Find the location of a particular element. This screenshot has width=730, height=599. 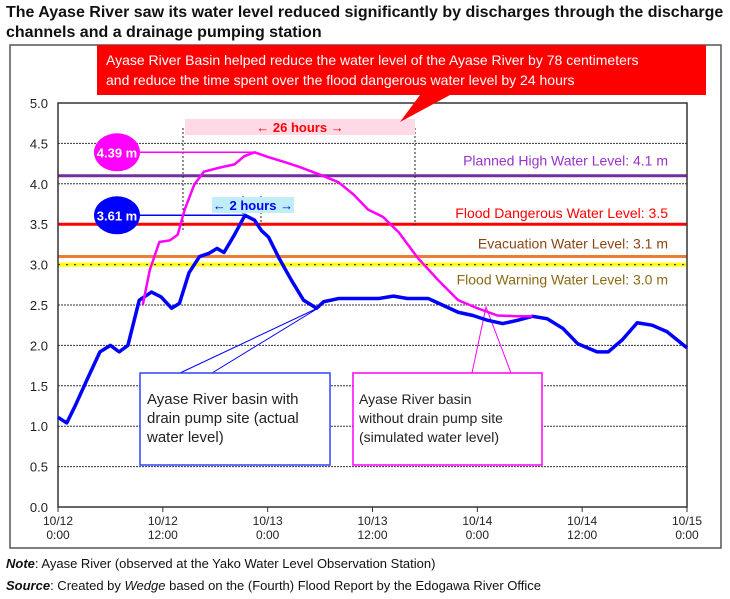

y-tick-label: 4.0 is located at coordinates (39, 184).